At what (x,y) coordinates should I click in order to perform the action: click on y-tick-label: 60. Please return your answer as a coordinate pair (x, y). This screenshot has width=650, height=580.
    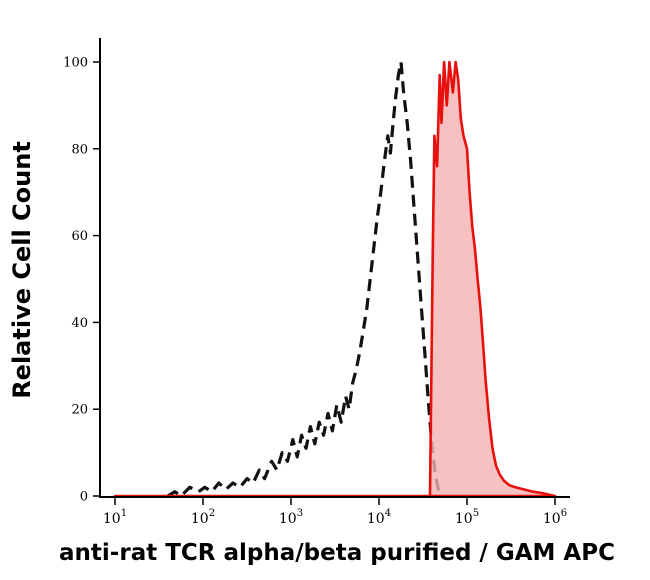
    Looking at the image, I should click on (79, 236).